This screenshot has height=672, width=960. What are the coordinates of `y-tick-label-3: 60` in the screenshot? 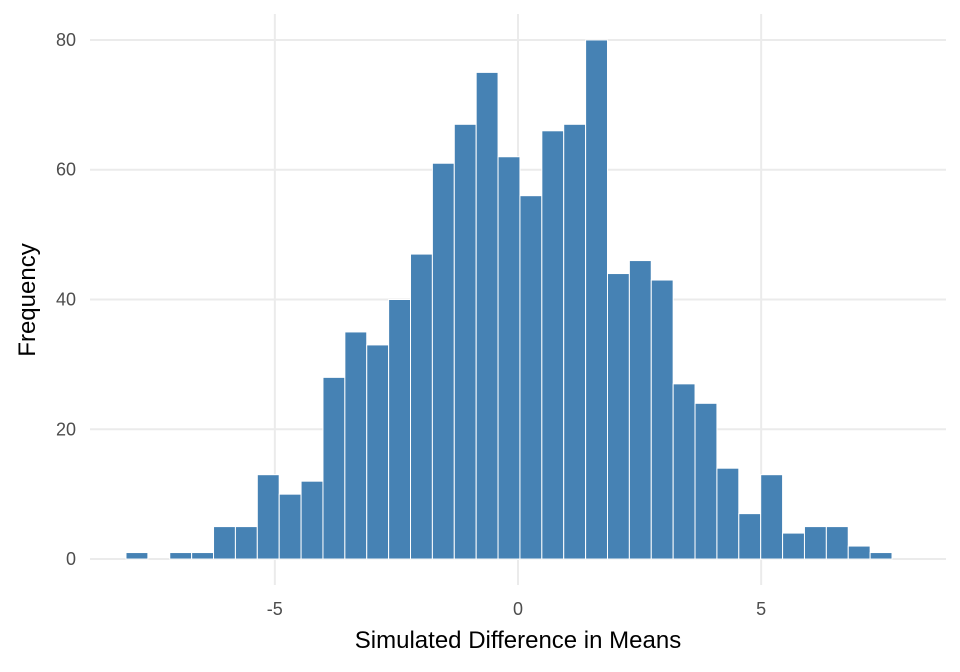 It's located at (66, 170).